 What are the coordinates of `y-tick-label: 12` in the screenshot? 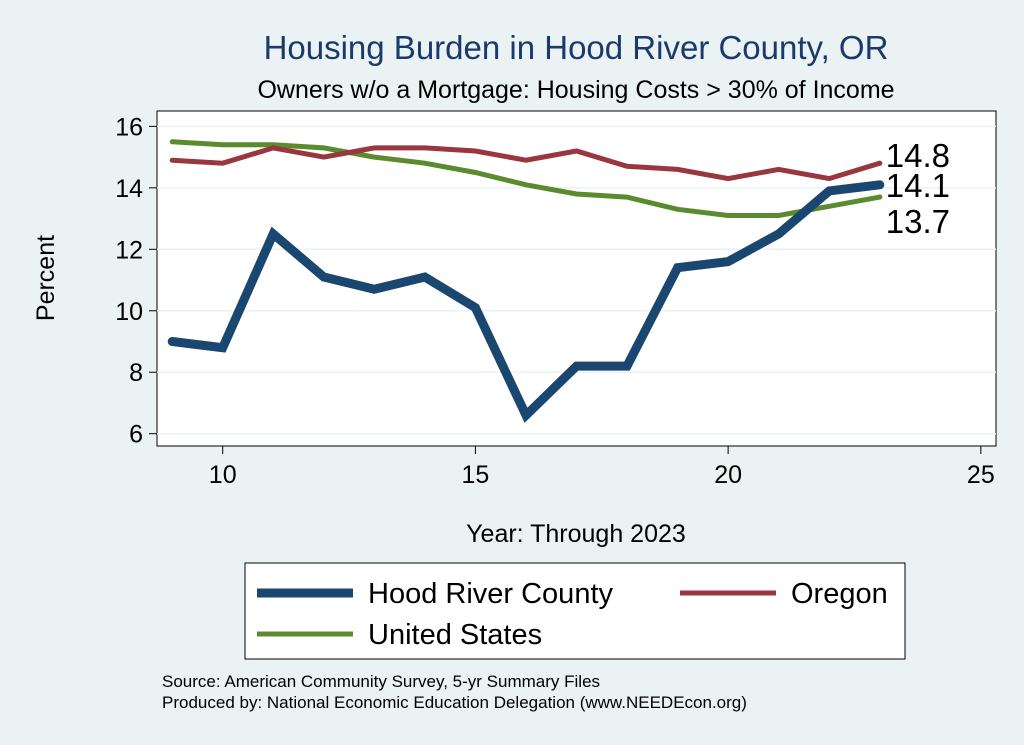 It's located at (129, 250).